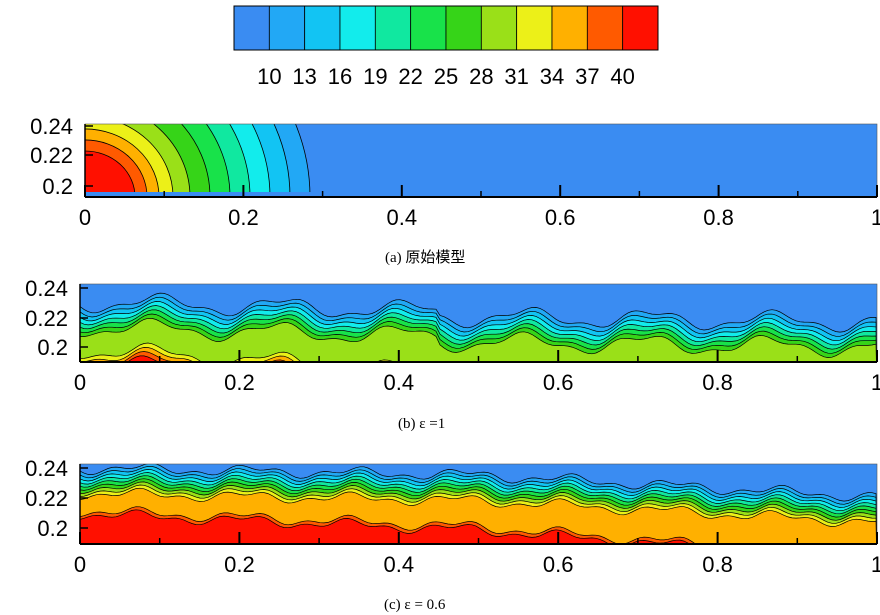  I want to click on colorbar-label: 13, so click(304, 76).